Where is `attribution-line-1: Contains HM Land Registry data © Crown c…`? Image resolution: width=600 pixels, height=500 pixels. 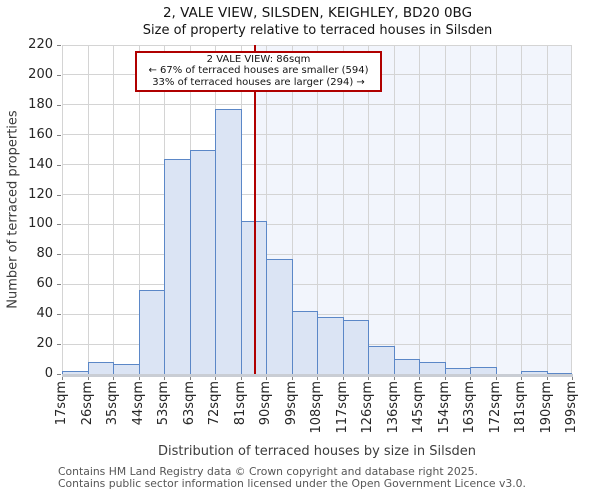
attribution-line-1: Contains HM Land Registry data © Crown c… is located at coordinates (268, 471).